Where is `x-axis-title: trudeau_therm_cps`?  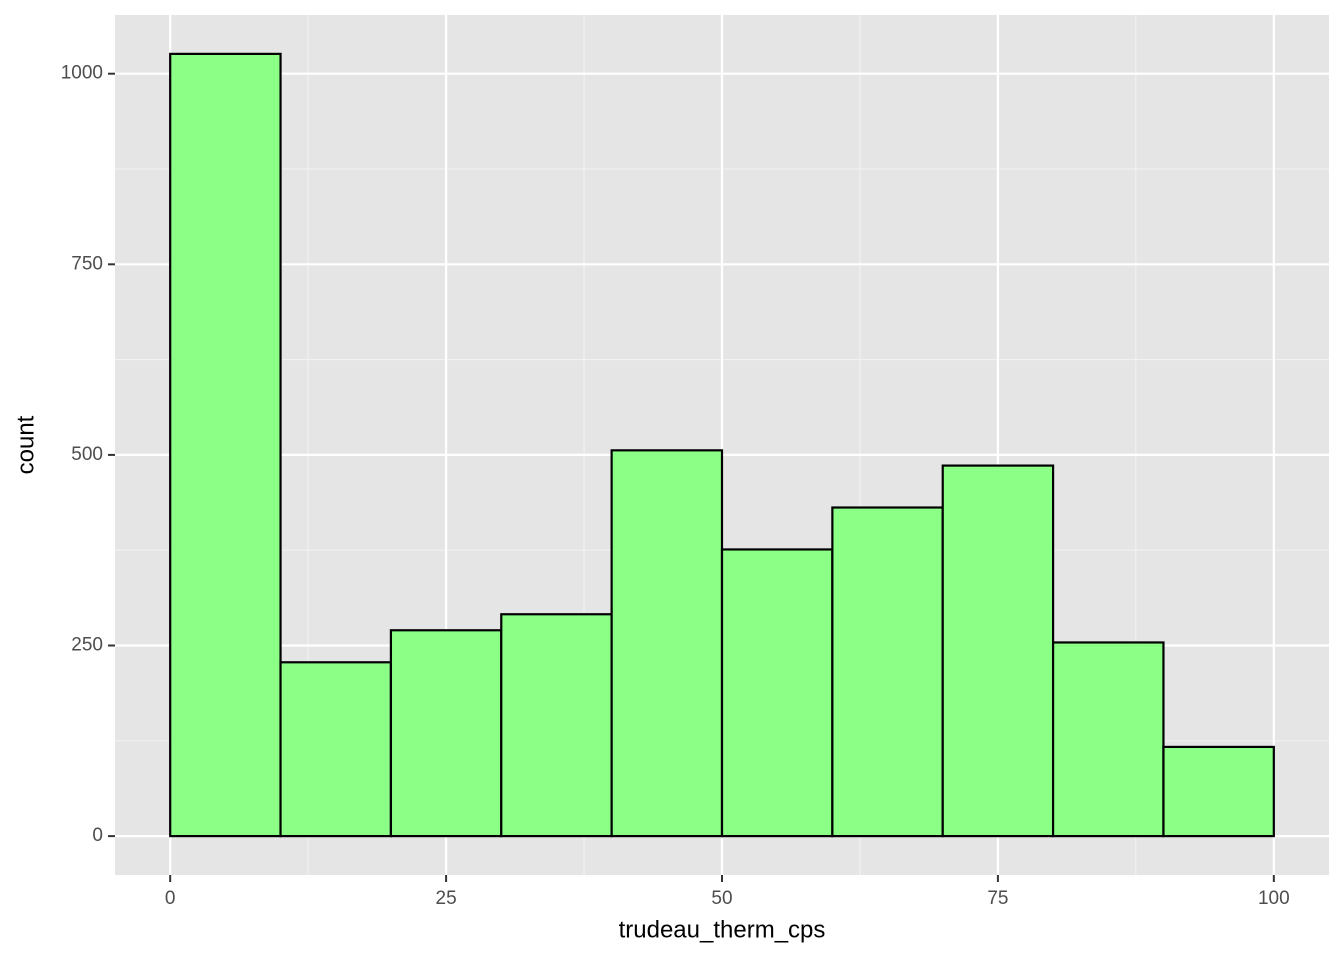 x-axis-title: trudeau_therm_cps is located at coordinates (722, 929).